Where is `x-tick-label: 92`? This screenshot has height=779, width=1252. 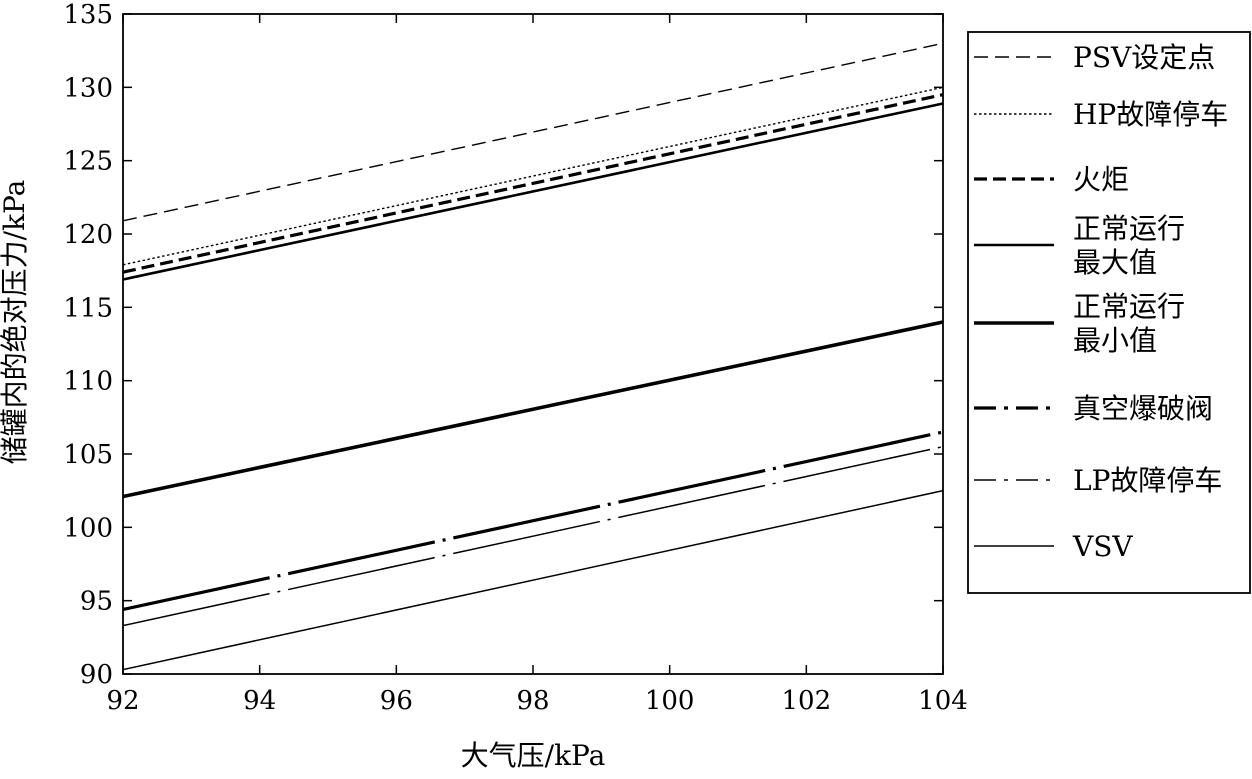
x-tick-label: 92 is located at coordinates (122, 701).